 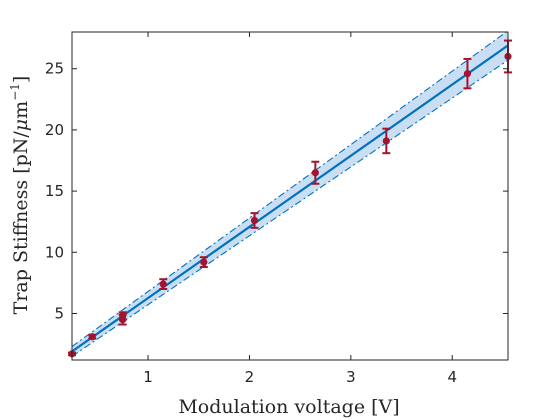 I want to click on x-tick-label: 1, so click(x=148, y=377).